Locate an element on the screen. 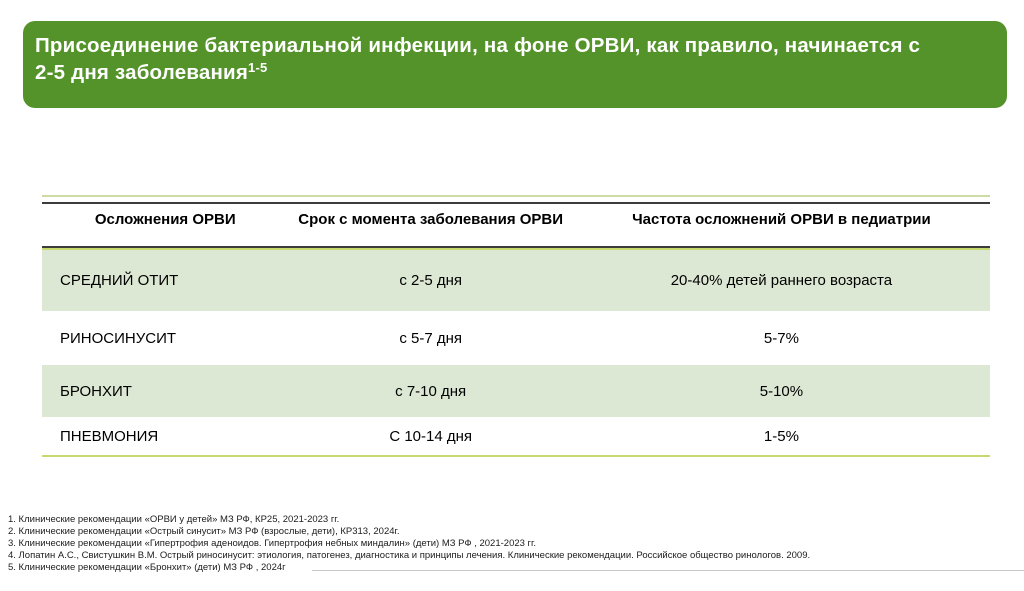  cell-frequency: 1-5% is located at coordinates (781, 436).